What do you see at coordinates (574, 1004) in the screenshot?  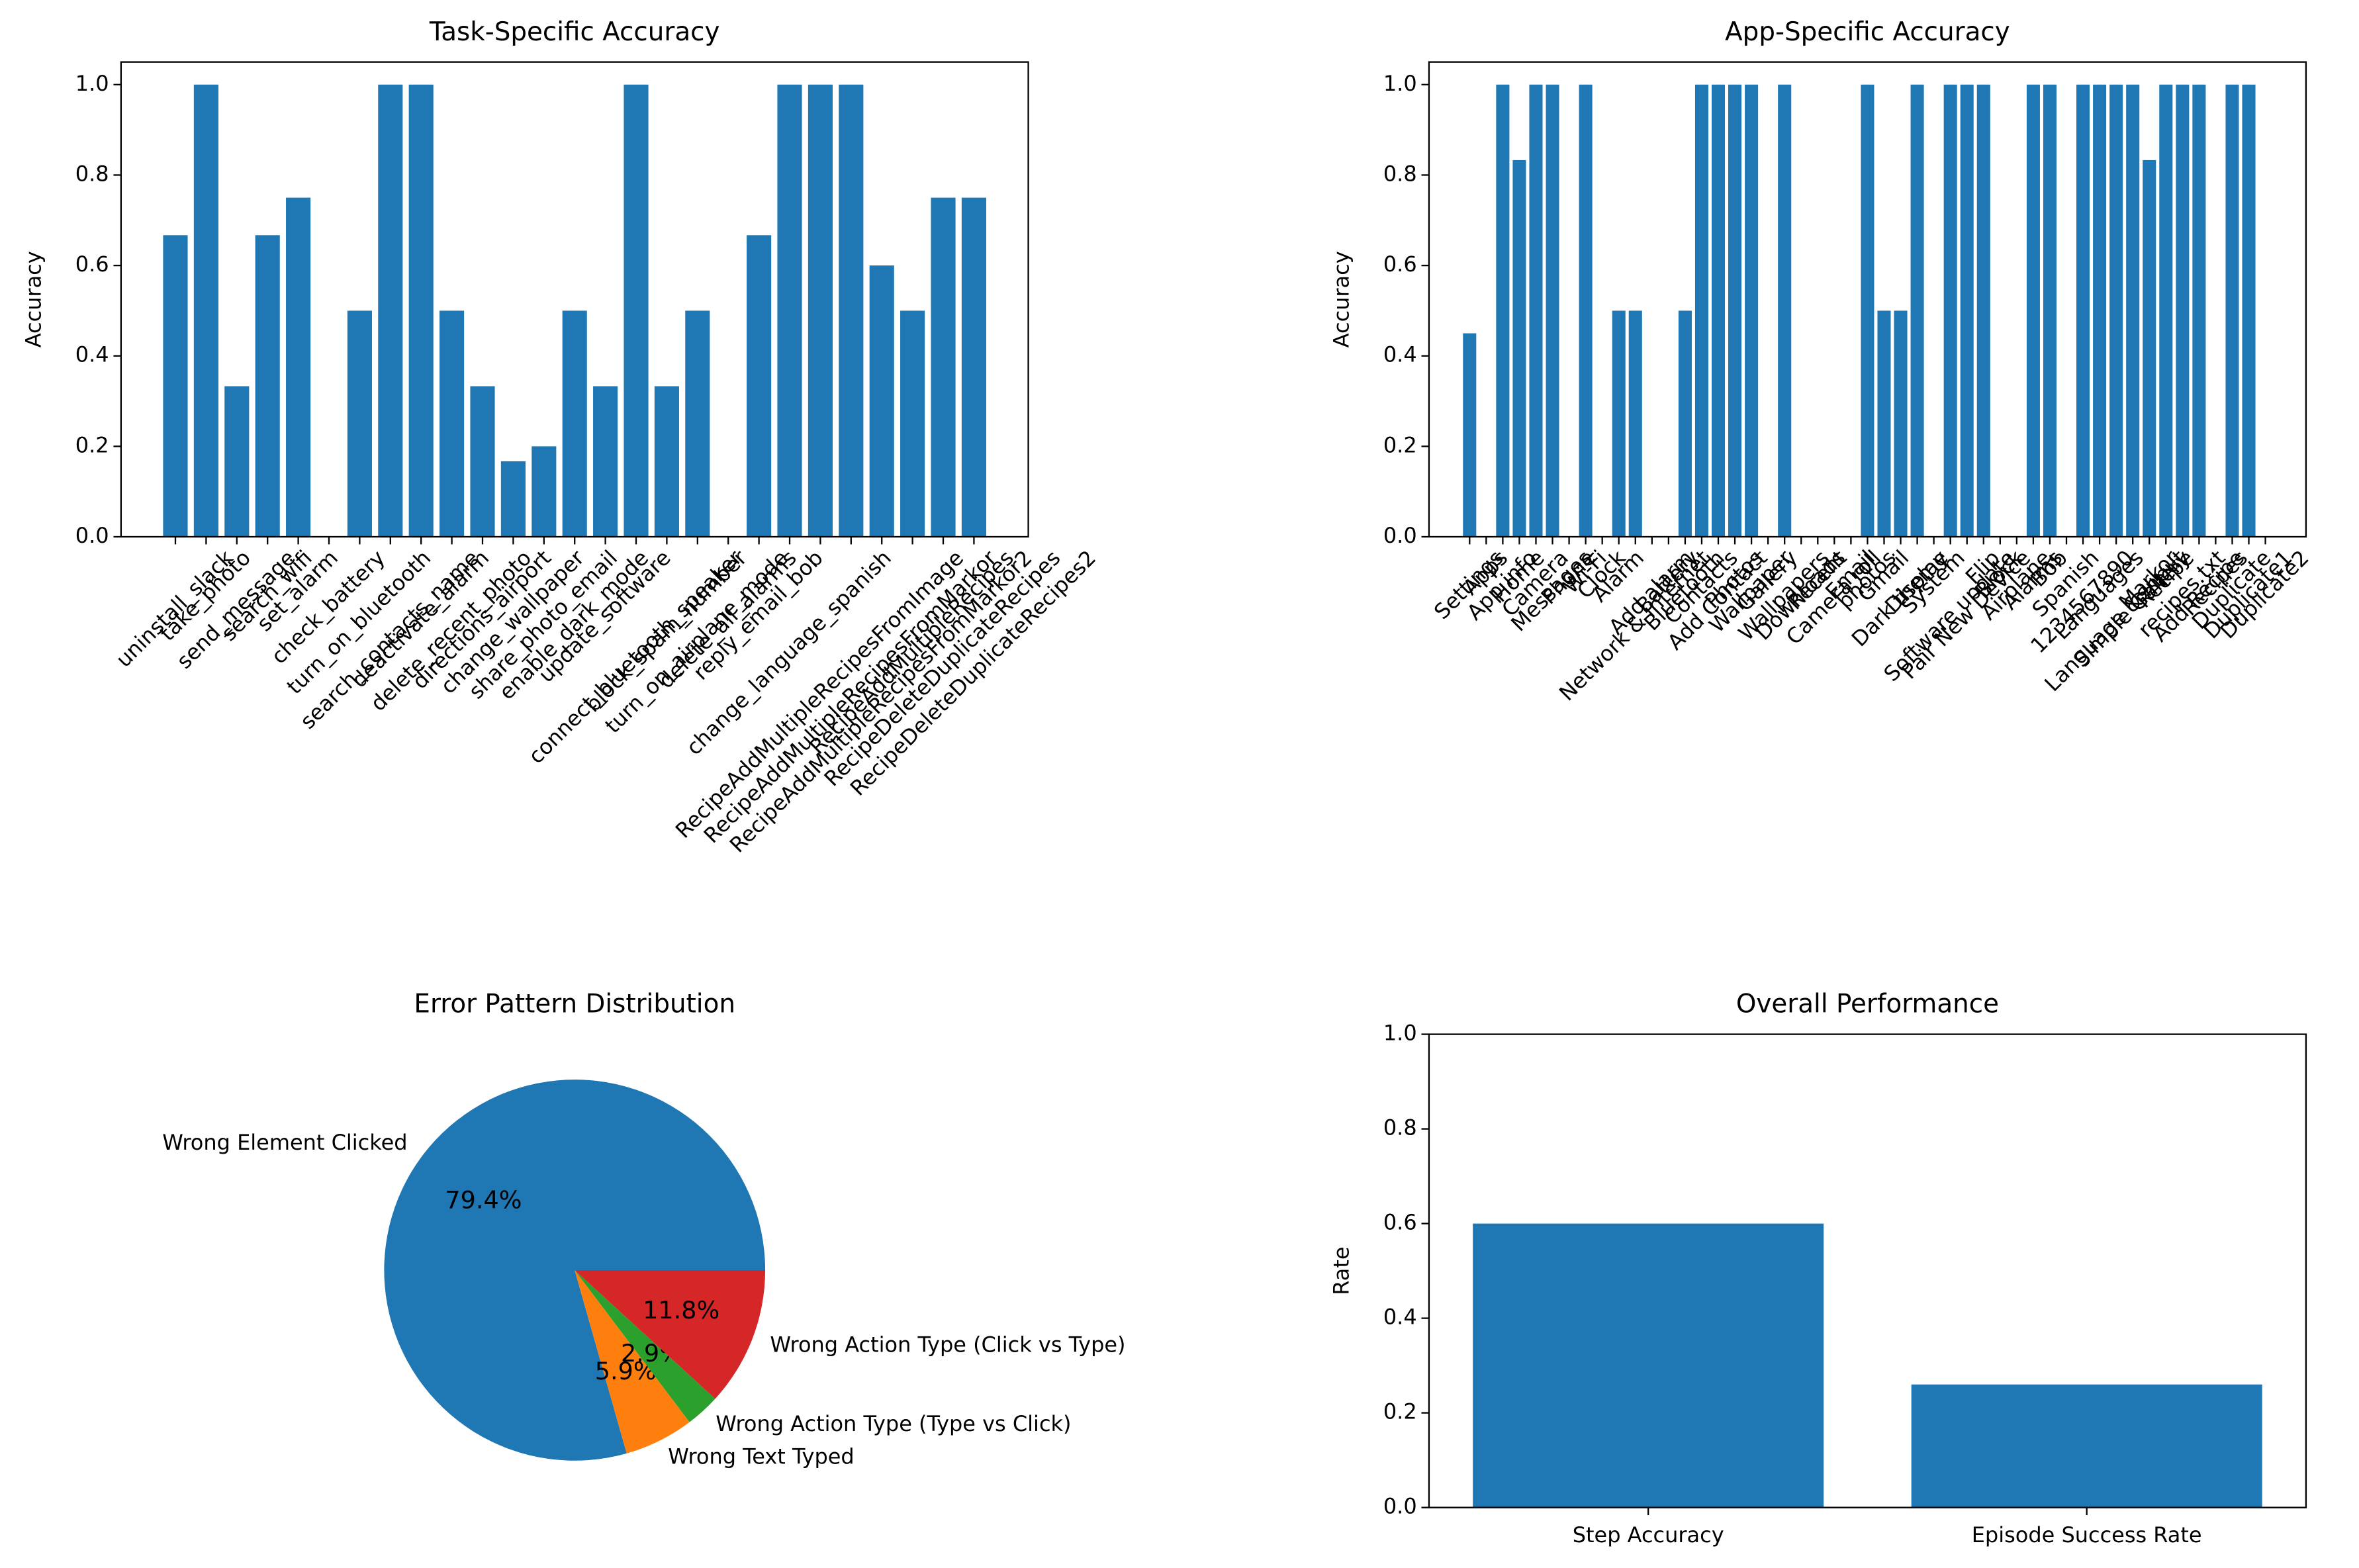 I see `chart-title: Error Pattern Distribution` at bounding box center [574, 1004].